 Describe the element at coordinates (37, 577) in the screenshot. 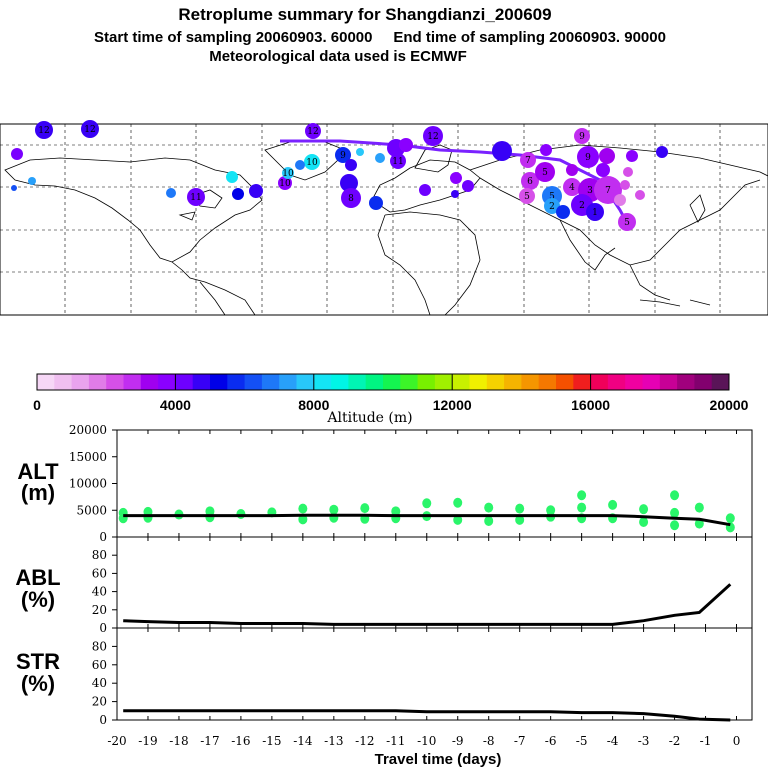

I see `abl-label: ABL` at that location.